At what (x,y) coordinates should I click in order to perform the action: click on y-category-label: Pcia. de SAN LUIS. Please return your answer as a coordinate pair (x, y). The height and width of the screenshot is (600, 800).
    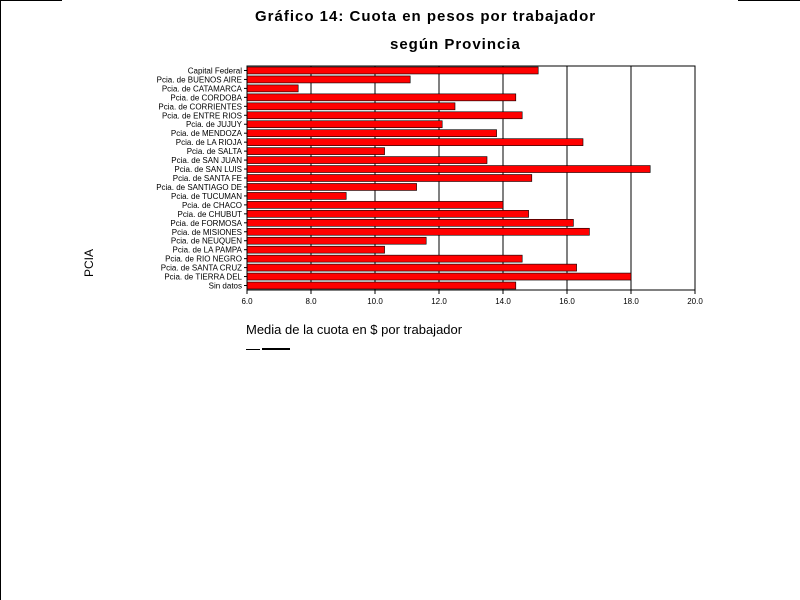
    Looking at the image, I should click on (208, 169).